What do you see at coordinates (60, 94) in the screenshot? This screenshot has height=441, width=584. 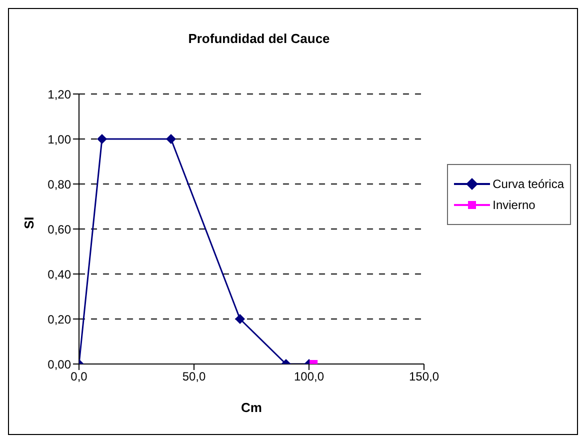 I see `y-tick-label: 1,20` at bounding box center [60, 94].